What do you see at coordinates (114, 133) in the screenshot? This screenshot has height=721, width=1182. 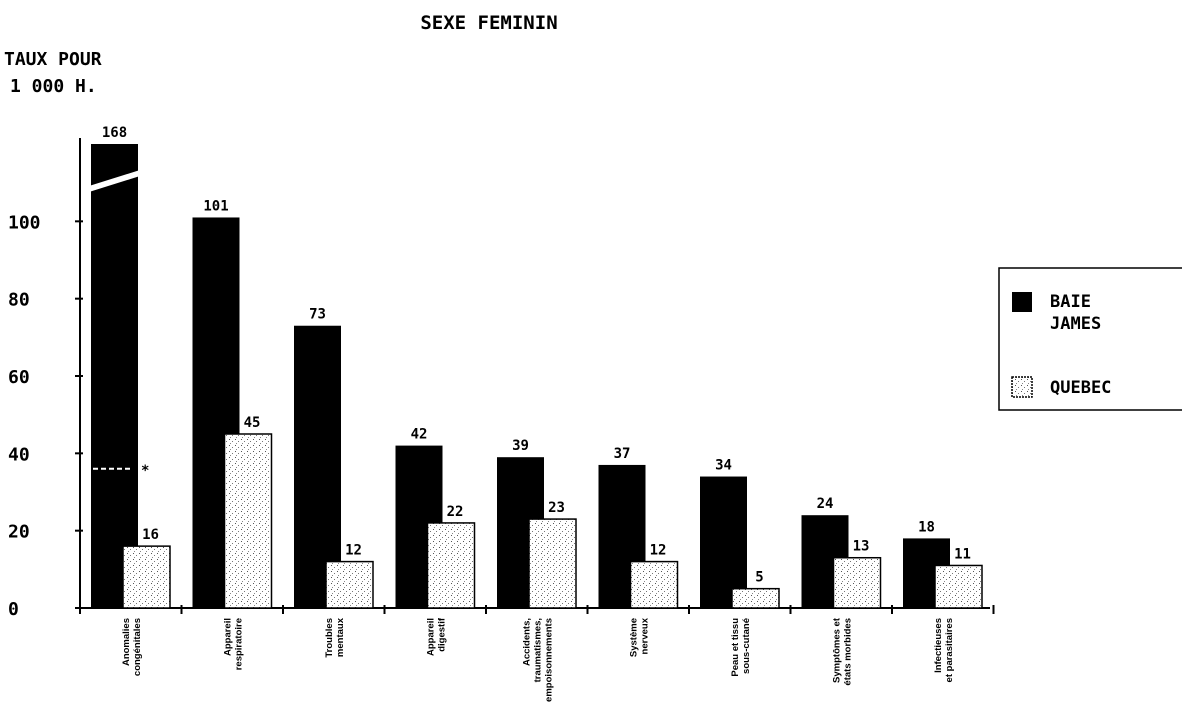 I see `data-label-baie-james: 168` at bounding box center [114, 133].